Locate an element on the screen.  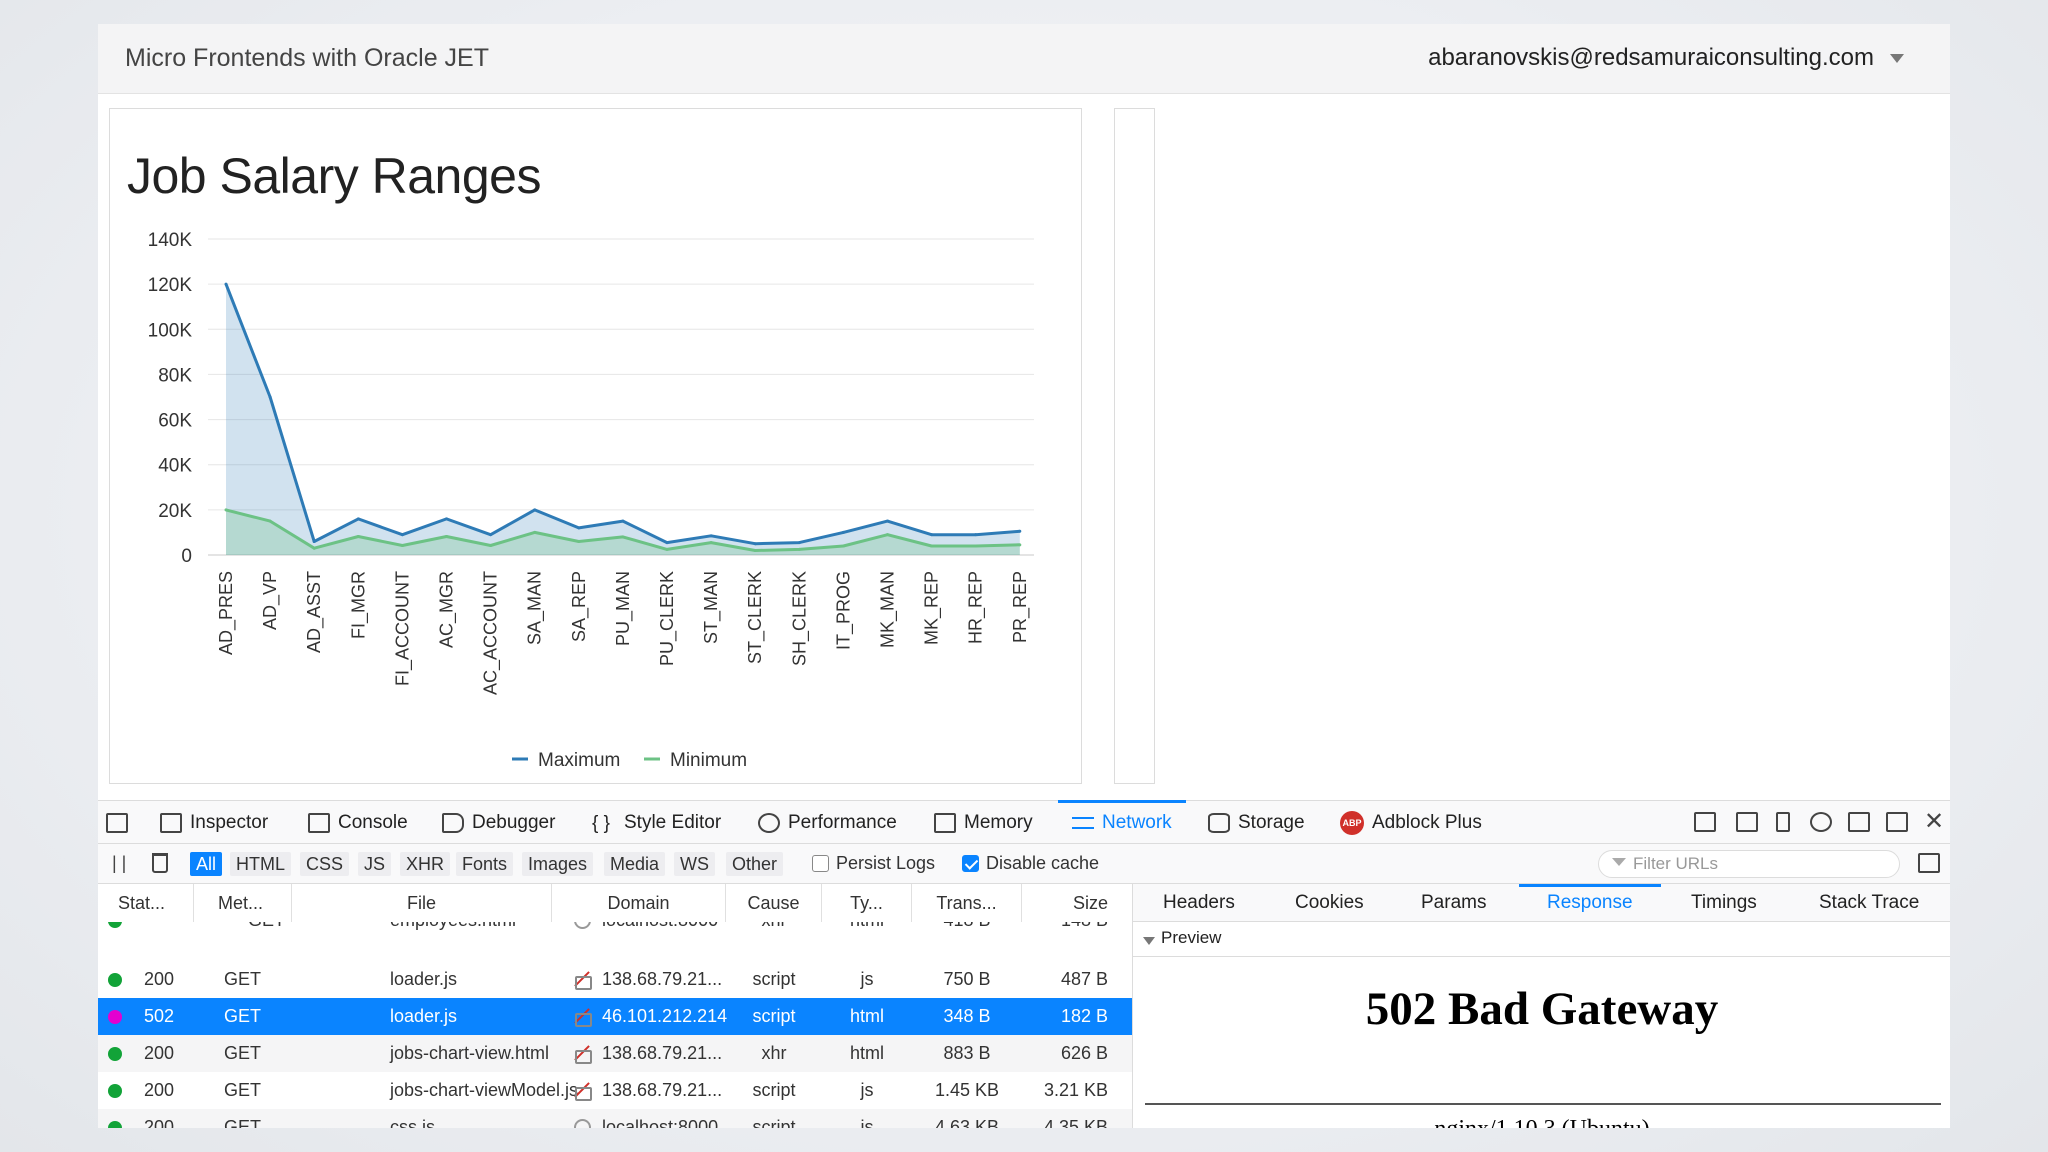
y-tick-label: 80K is located at coordinates (175, 375).